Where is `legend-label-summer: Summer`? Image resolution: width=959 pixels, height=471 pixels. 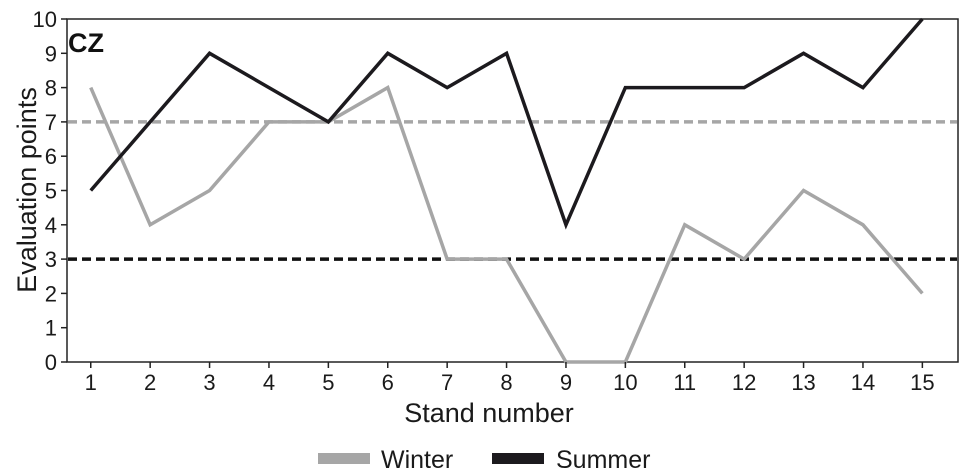 legend-label-summer: Summer is located at coordinates (603, 458).